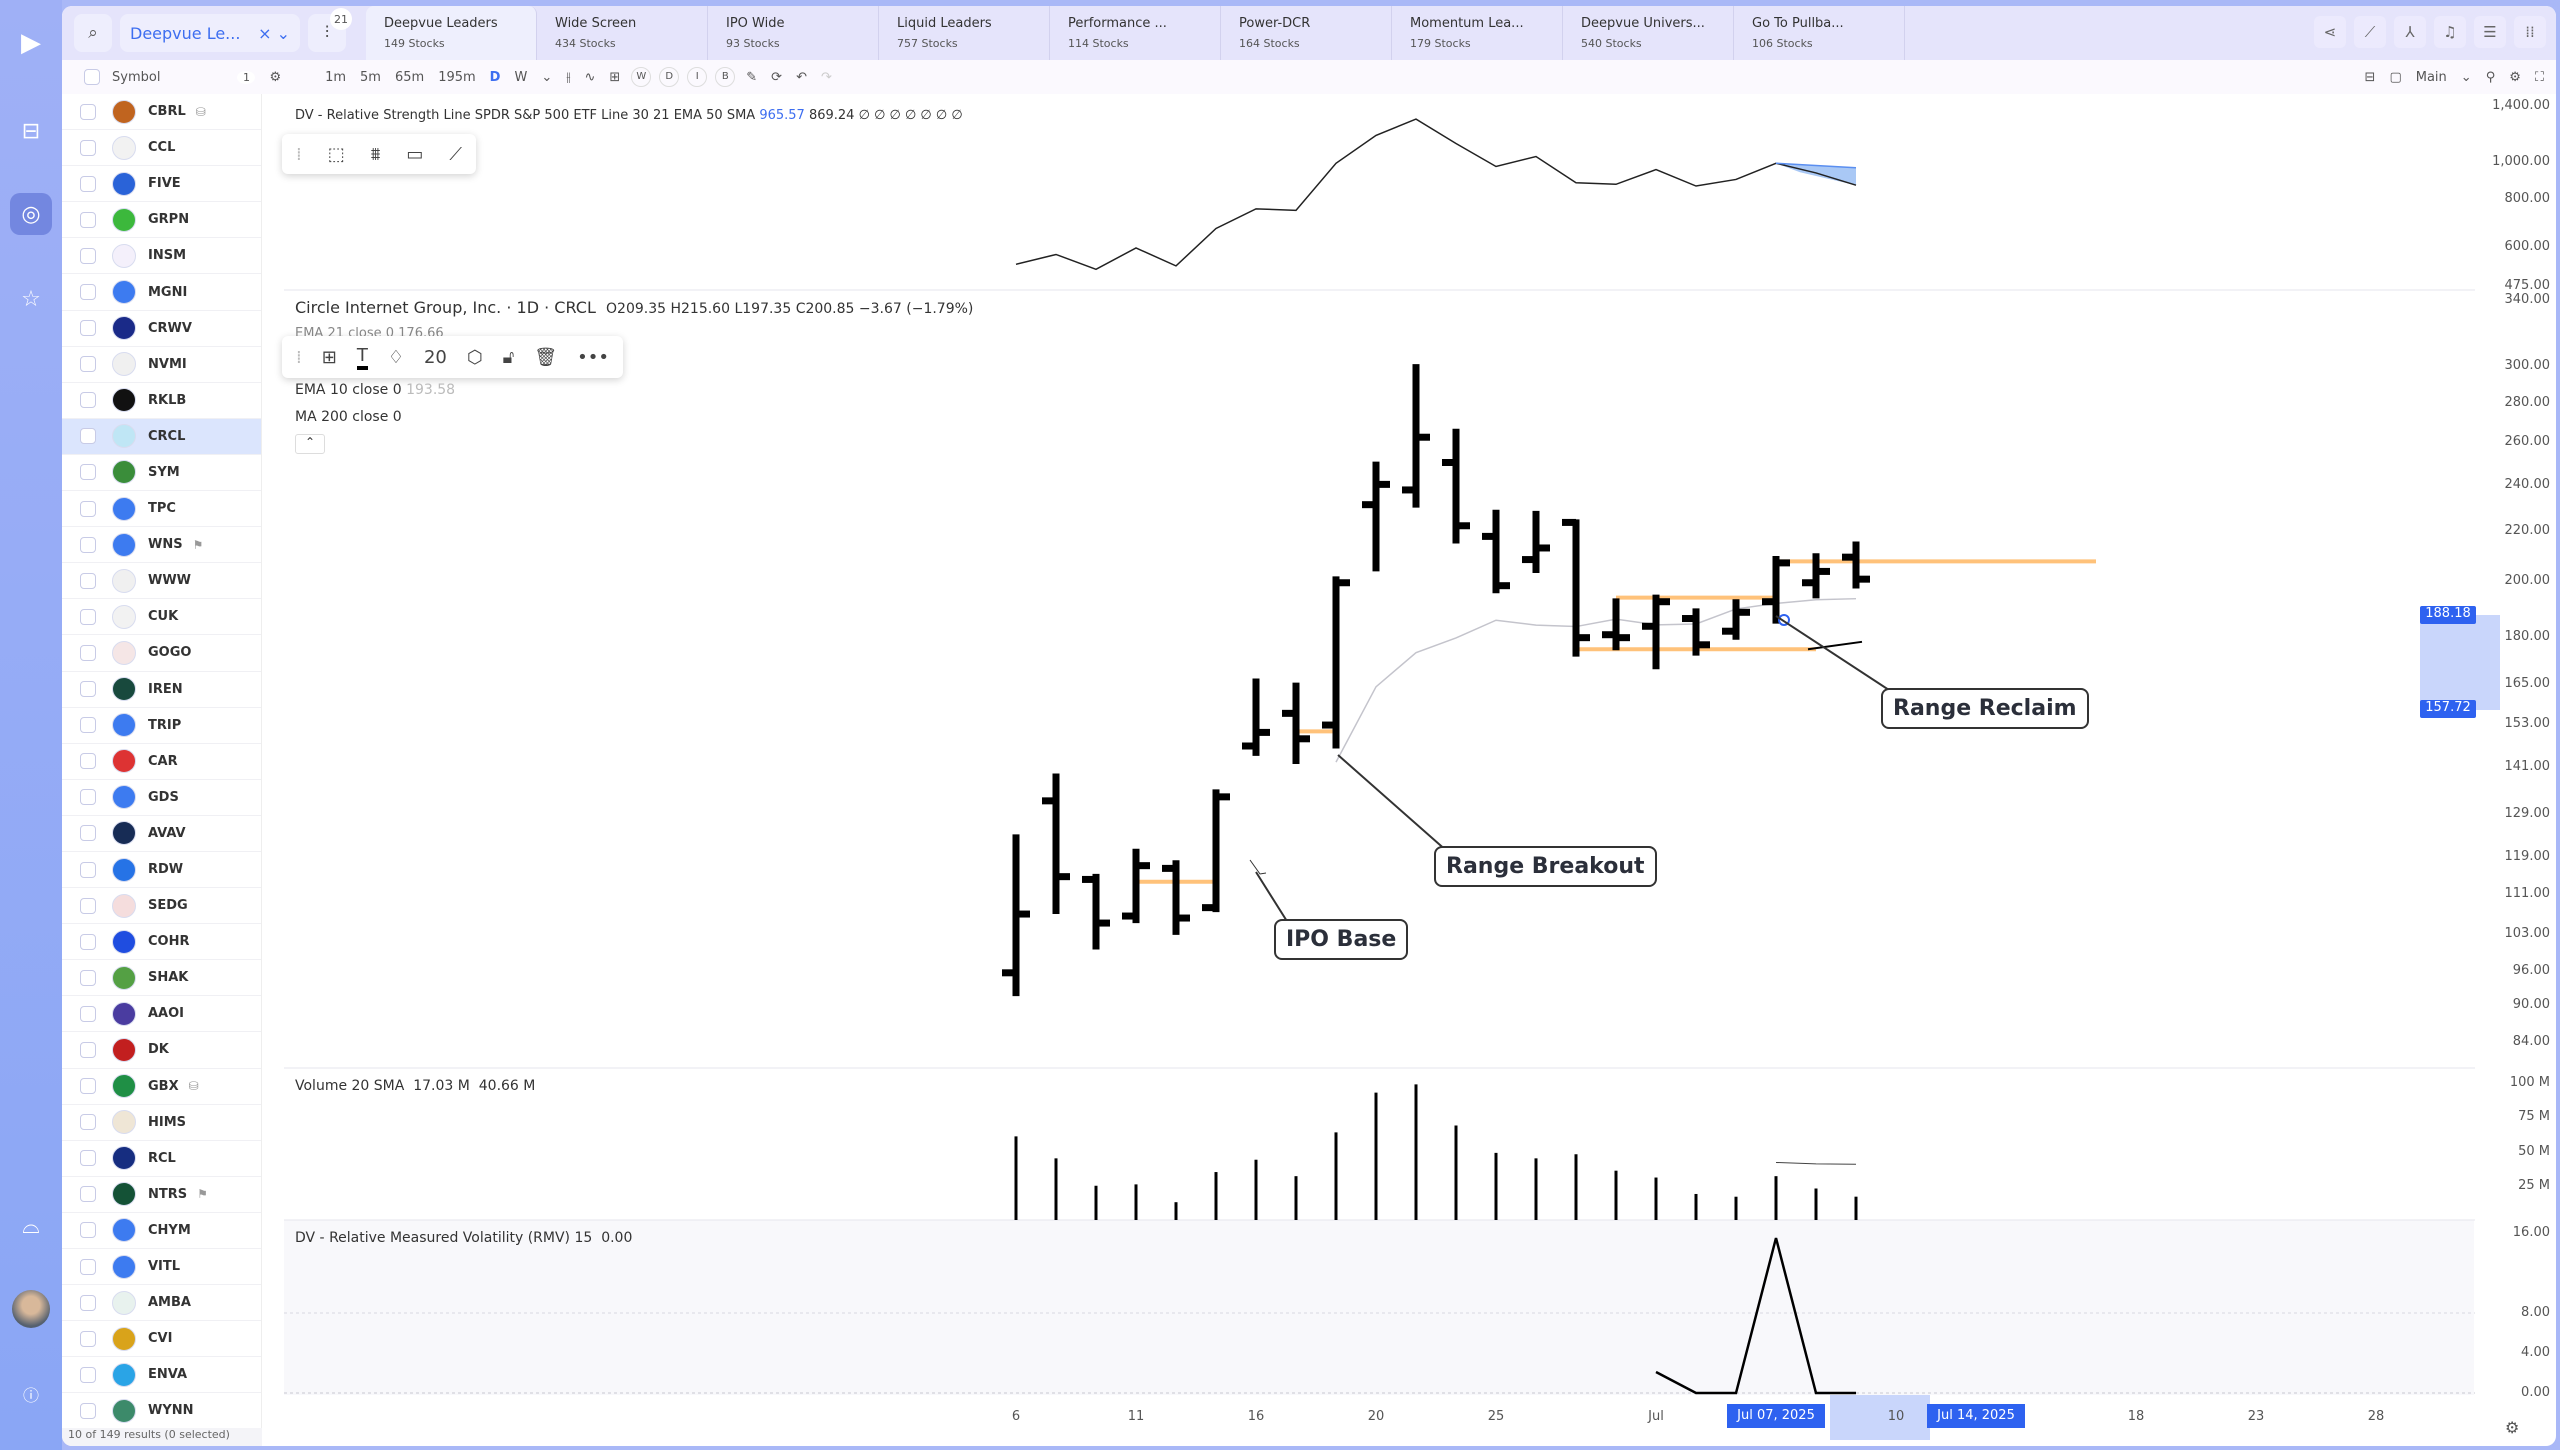  I want to click on symbol-row: SYM, so click(161, 473).